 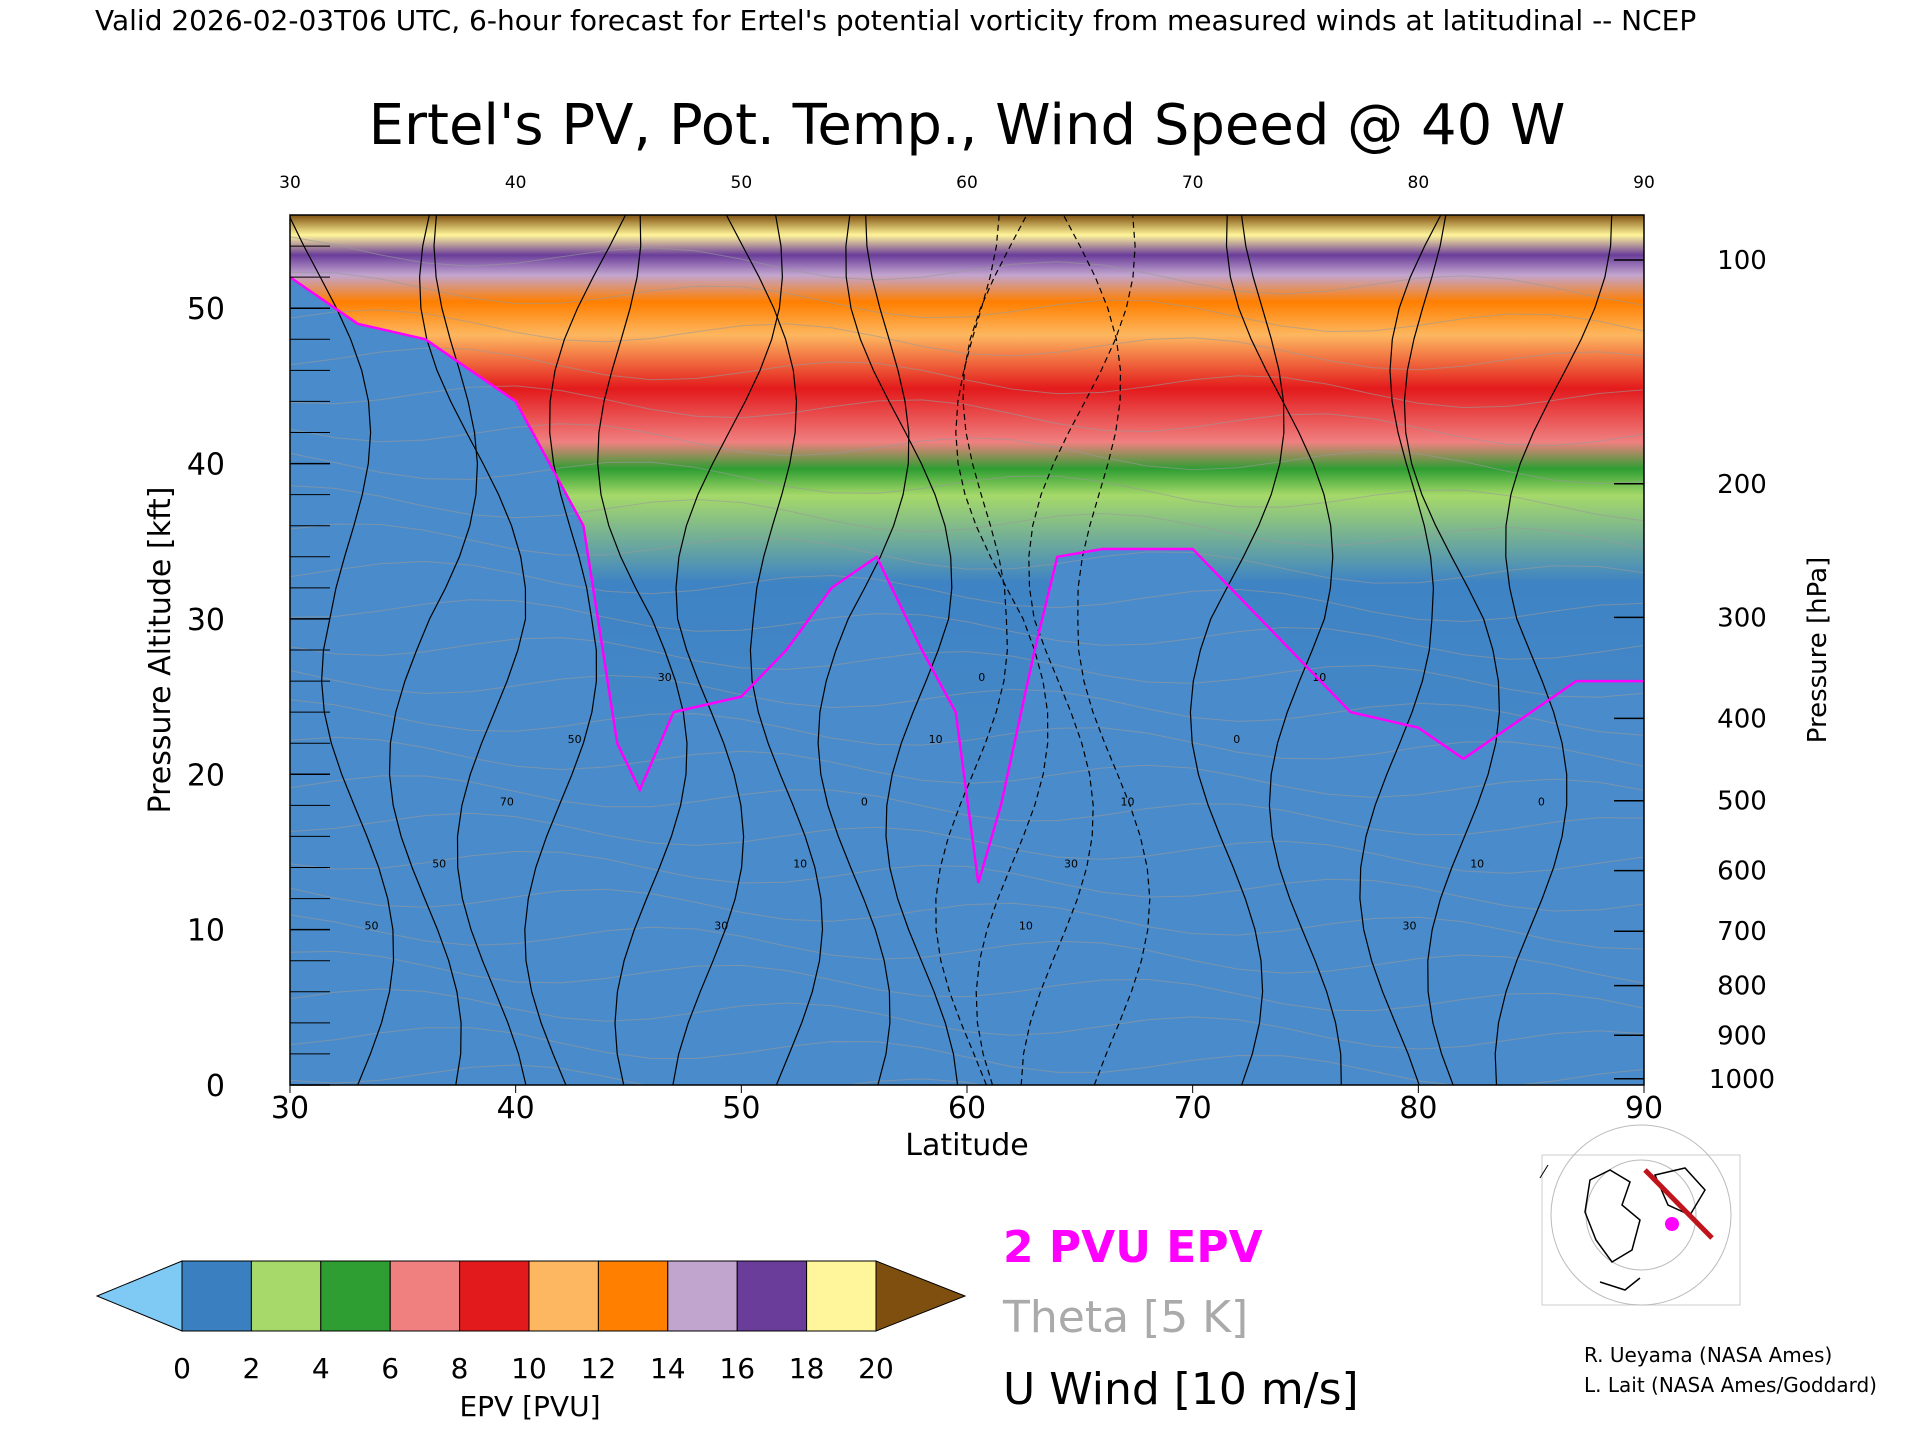 I want to click on colorbar: 0 2 4 6 8 10 12 14 16 18 20, so click(x=531, y=1322).